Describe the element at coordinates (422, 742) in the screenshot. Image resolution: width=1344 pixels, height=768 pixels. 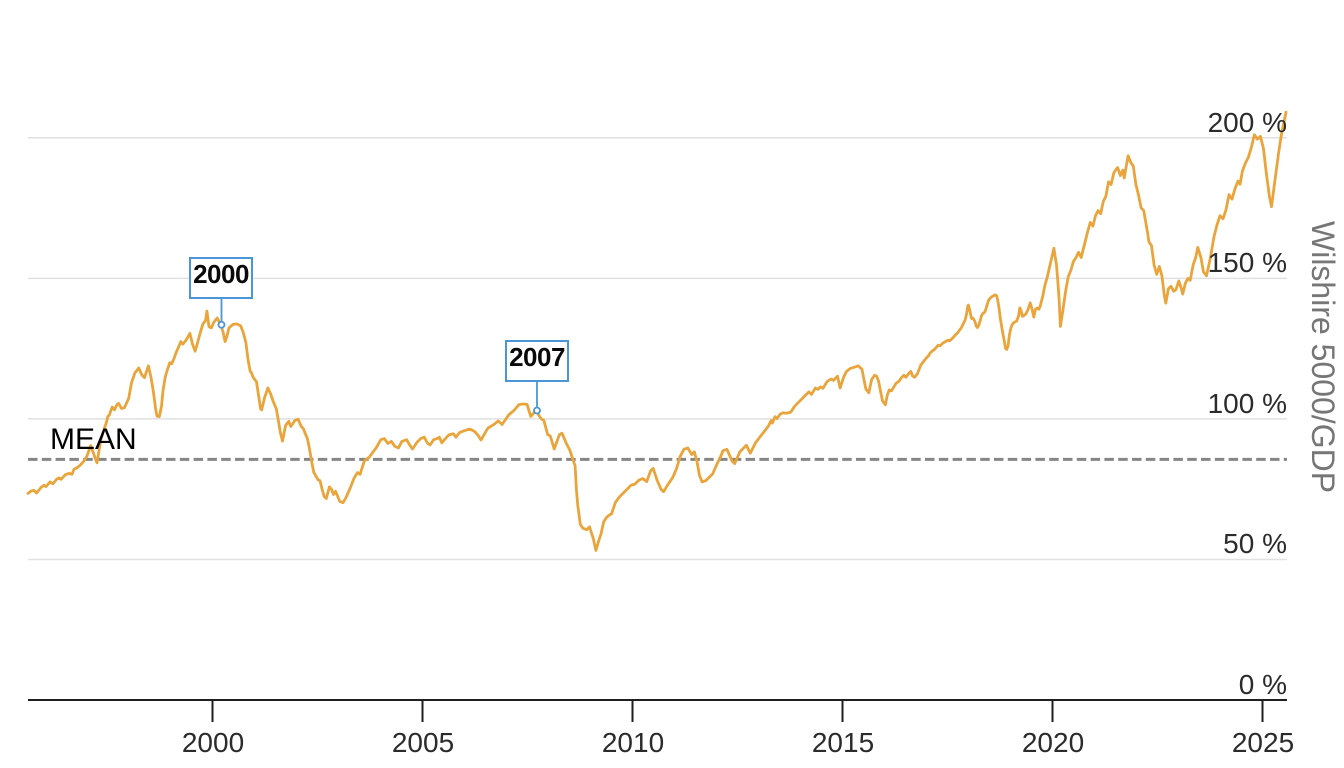
I see `x-tick-label-2005: 2005` at that location.